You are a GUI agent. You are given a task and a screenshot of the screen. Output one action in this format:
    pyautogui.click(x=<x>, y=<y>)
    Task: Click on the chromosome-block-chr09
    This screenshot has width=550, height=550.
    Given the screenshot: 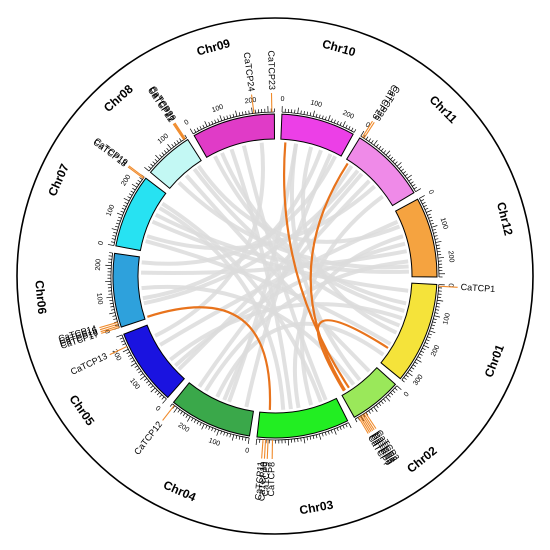 What is the action you would take?
    pyautogui.click(x=234, y=135)
    